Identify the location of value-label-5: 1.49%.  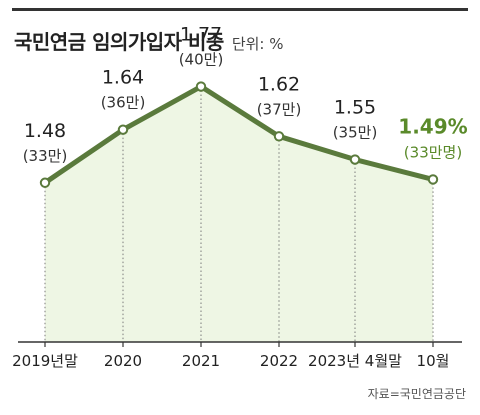
(432, 126).